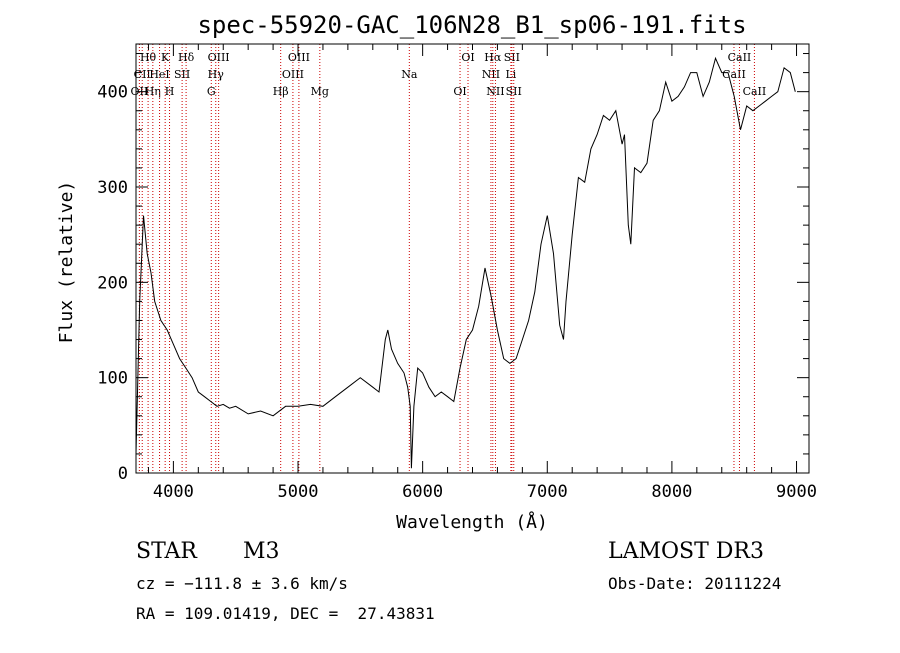 This screenshot has width=900, height=653. Describe the element at coordinates (495, 91) in the screenshot. I see `line-marker-label-21: NII` at that location.